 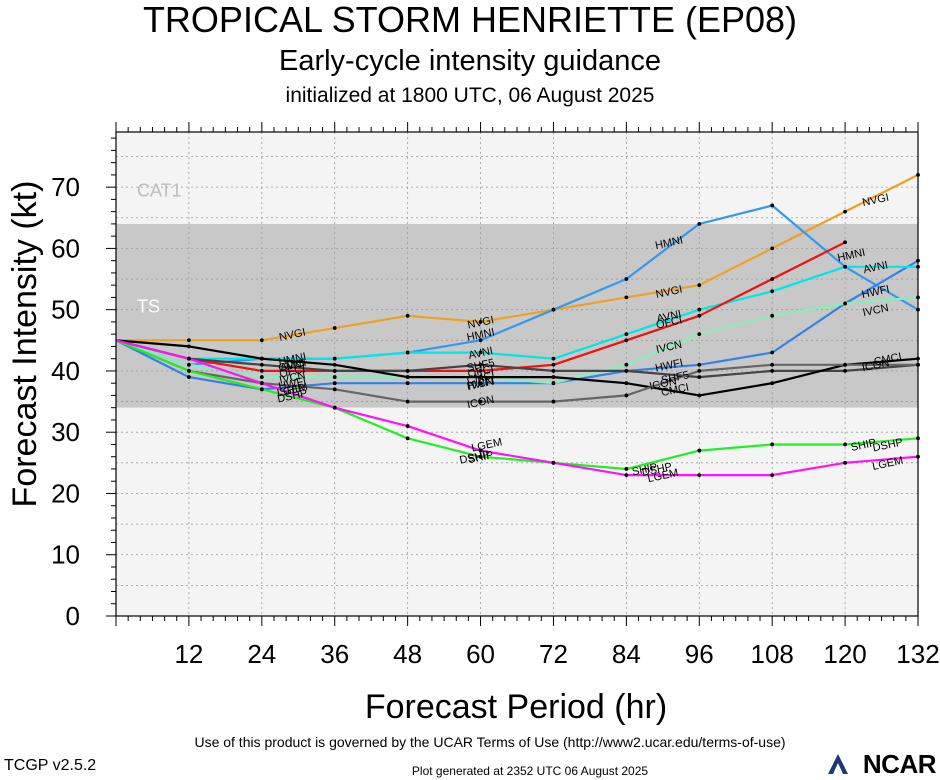 I want to click on point-label-icon: ICON, so click(x=480, y=402).